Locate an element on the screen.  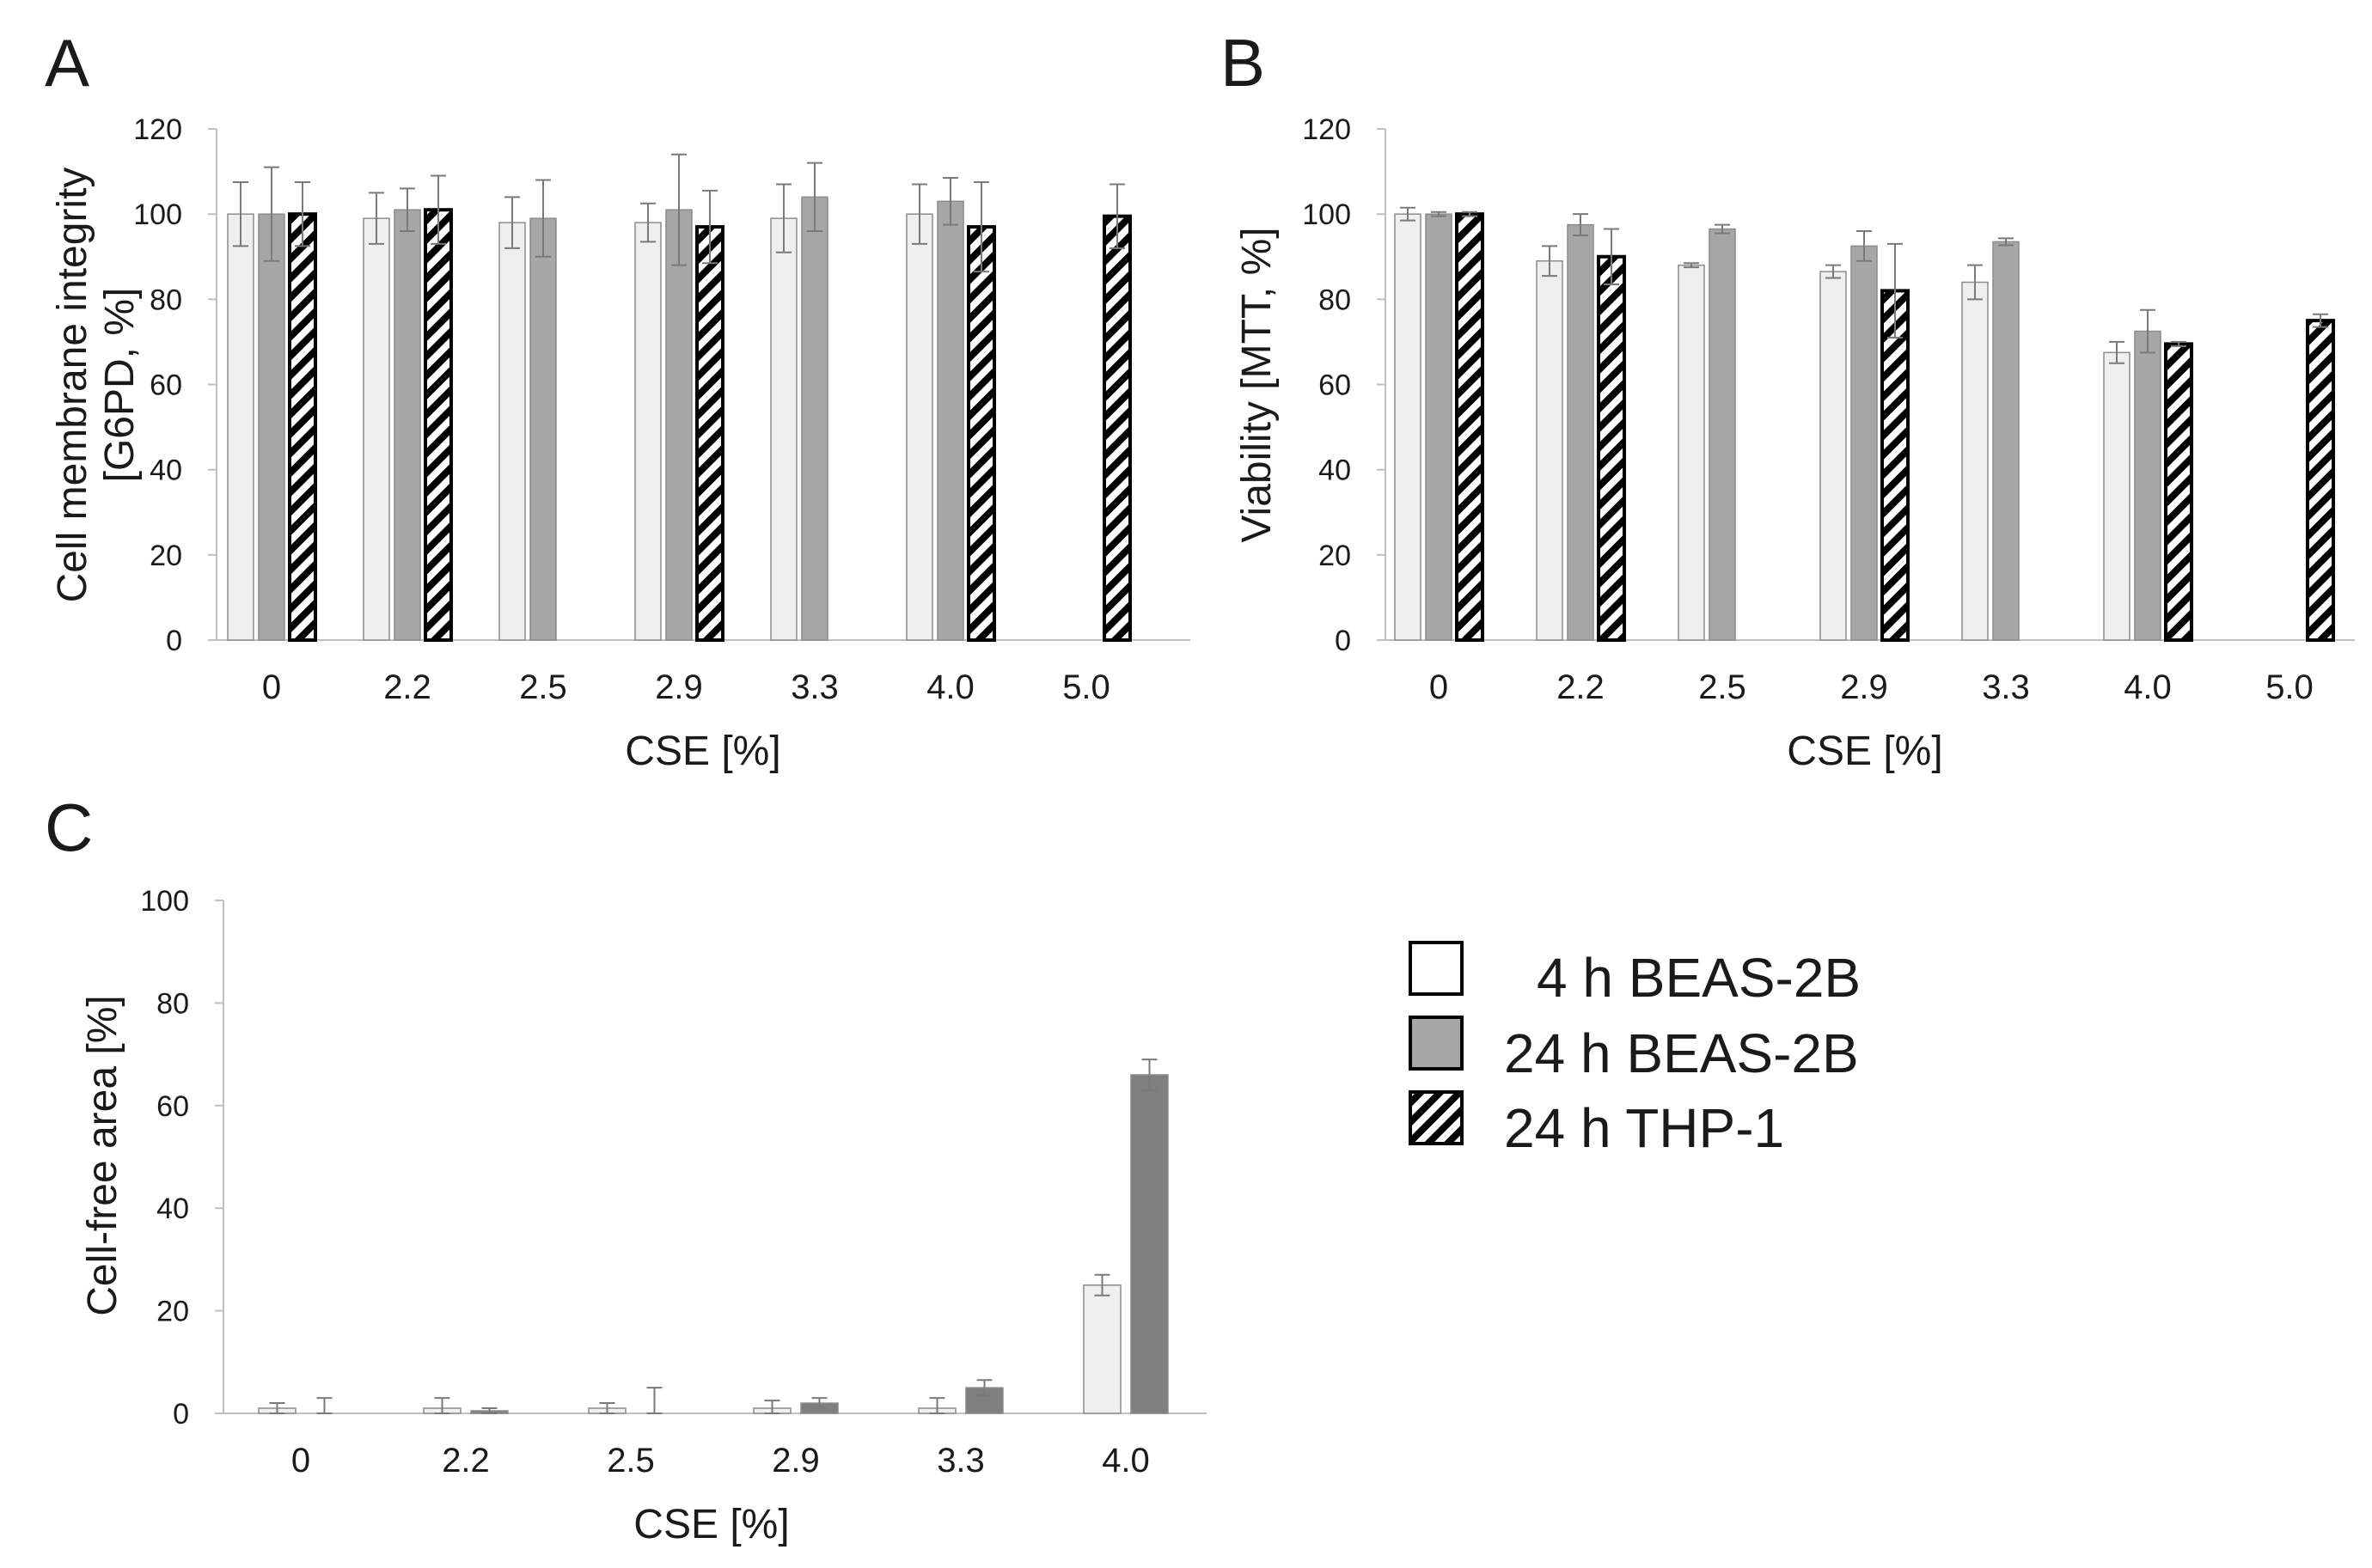
y-axis-label: Viability [MTT, %] is located at coordinates (1257, 384).